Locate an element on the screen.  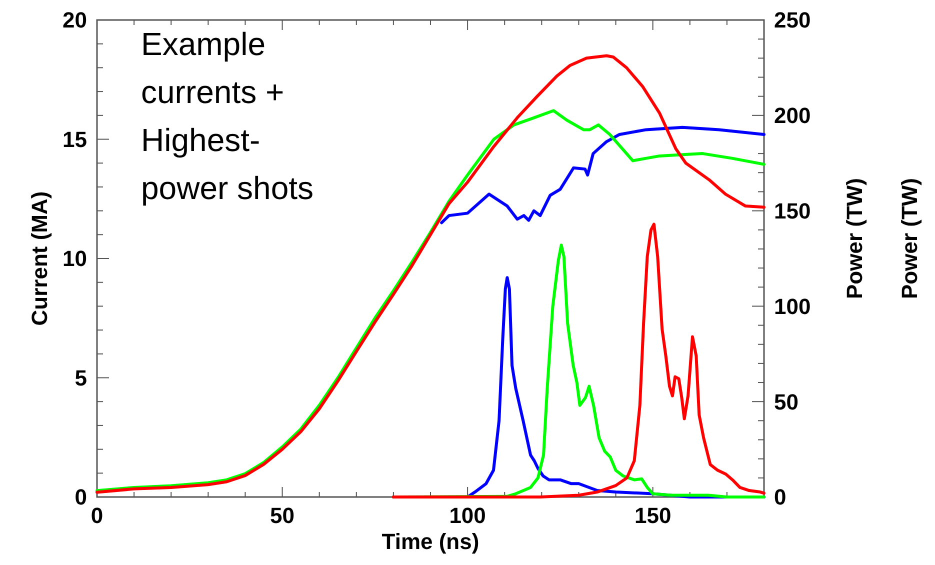
y-tick-label: 15 is located at coordinates (74, 139).